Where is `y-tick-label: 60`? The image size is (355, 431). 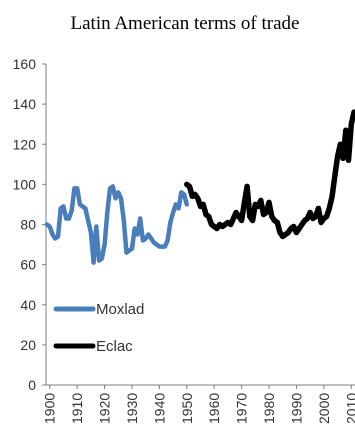
y-tick-label: 60 is located at coordinates (28, 265).